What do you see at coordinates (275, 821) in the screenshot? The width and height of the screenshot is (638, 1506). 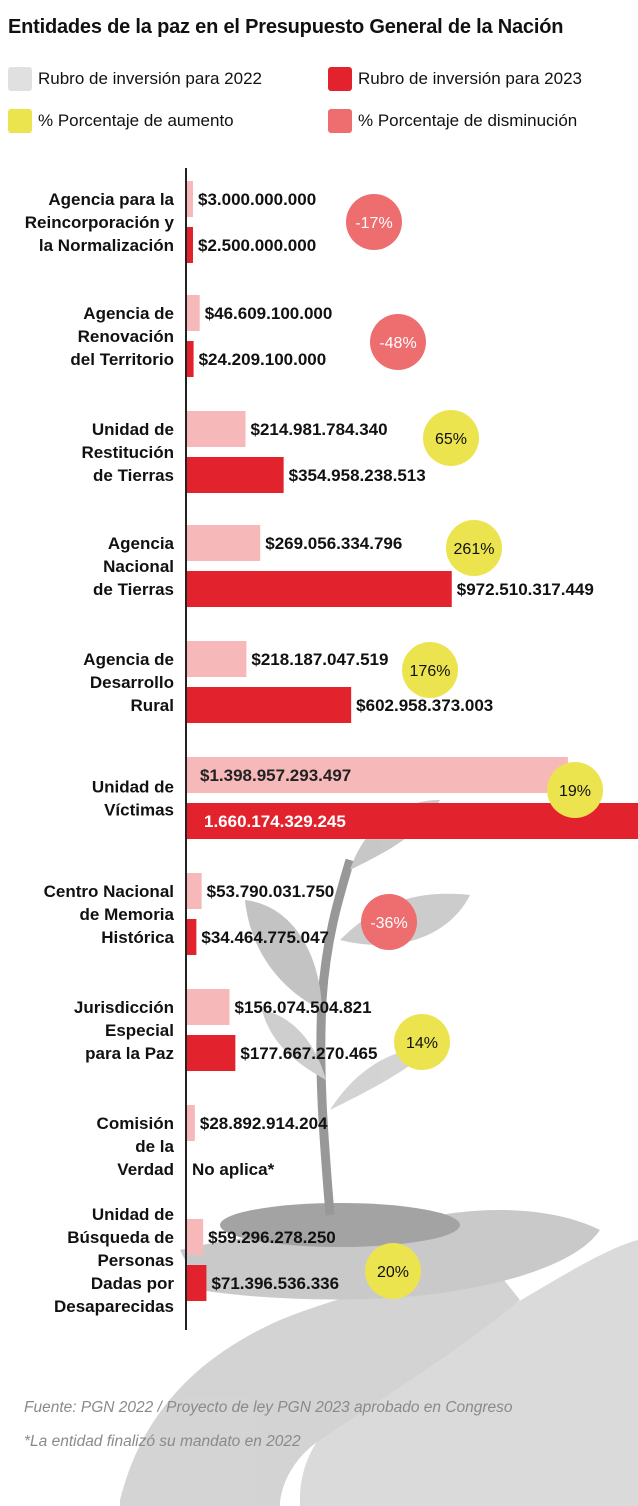 I see `value-label-2023: 1.660.174.329.245` at bounding box center [275, 821].